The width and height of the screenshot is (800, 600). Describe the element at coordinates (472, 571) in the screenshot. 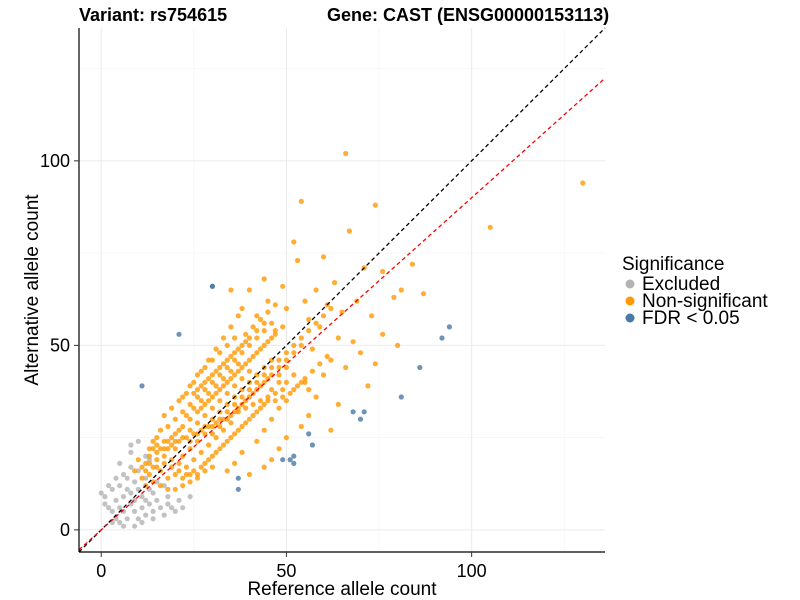

I see `x-tick-label: 100` at that location.